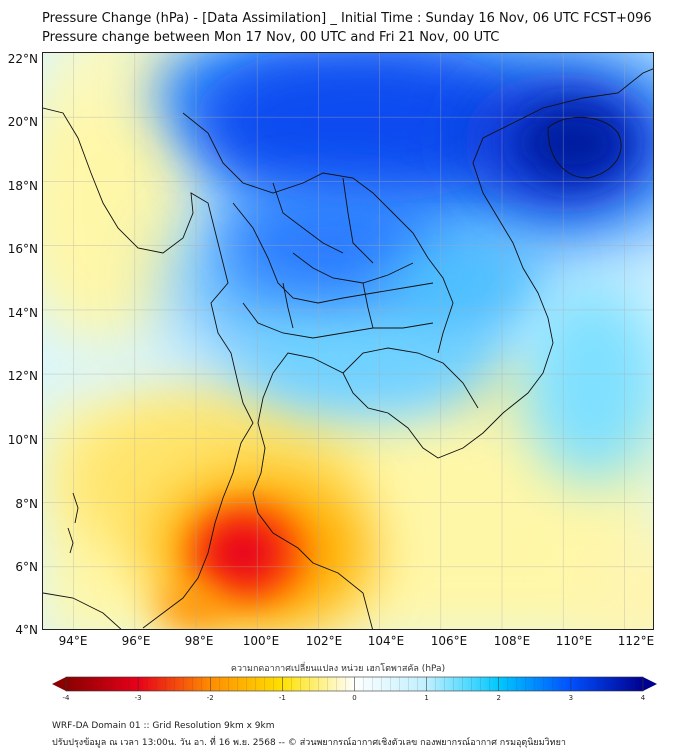 This screenshot has width=676, height=756. Describe the element at coordinates (136, 641) in the screenshot. I see `lon-tick-label: 96°E` at that location.